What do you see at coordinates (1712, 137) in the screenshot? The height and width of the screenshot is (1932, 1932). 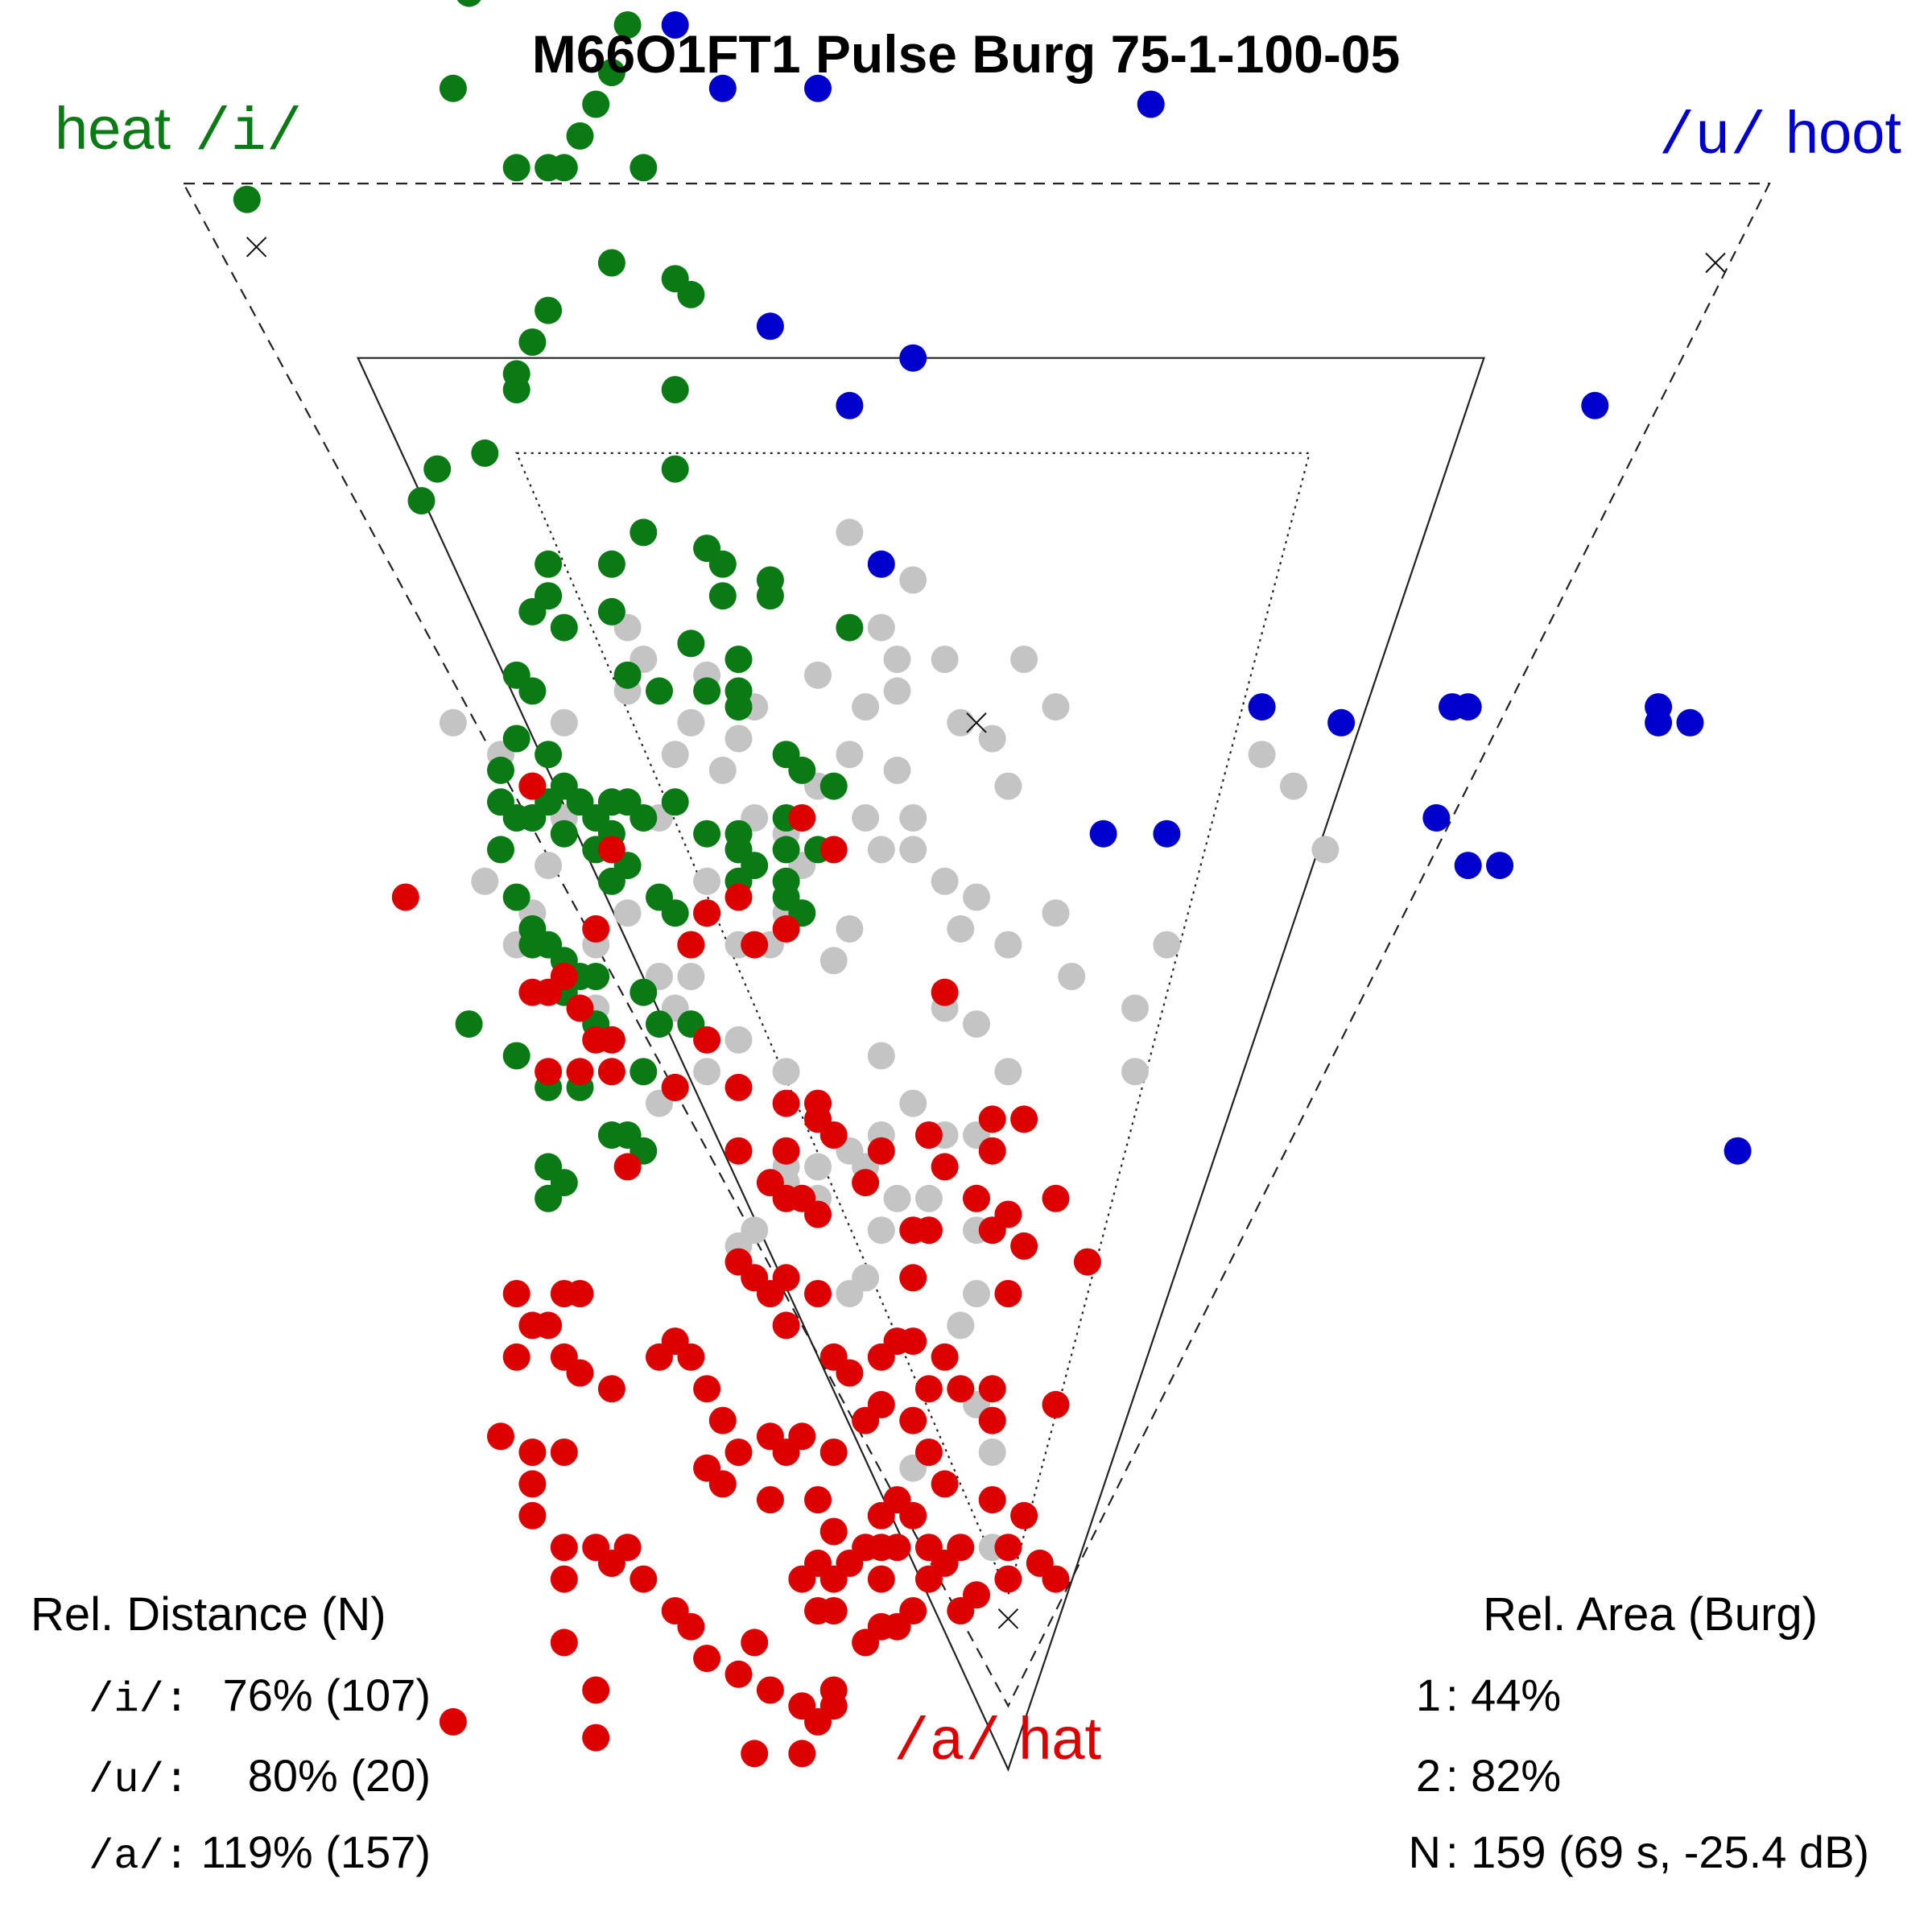 I see `vowel-label-u-phone: /u/` at bounding box center [1712, 137].